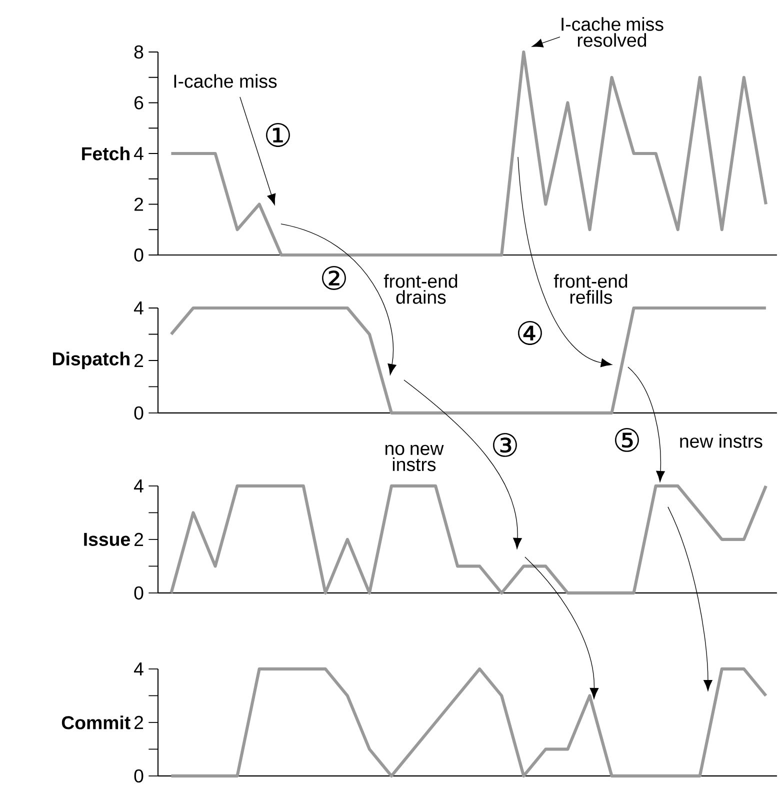 This screenshot has width=782, height=787. What do you see at coordinates (278, 135) in the screenshot?
I see `annotation: ①` at bounding box center [278, 135].